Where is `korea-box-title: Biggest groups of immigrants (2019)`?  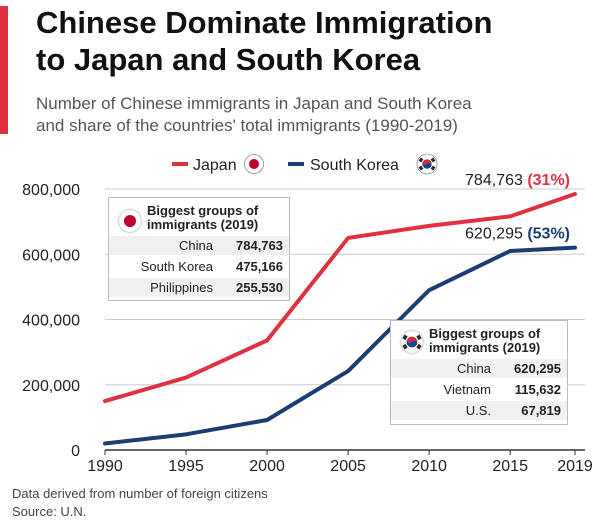 korea-box-title: Biggest groups of immigrants (2019) is located at coordinates (484, 341).